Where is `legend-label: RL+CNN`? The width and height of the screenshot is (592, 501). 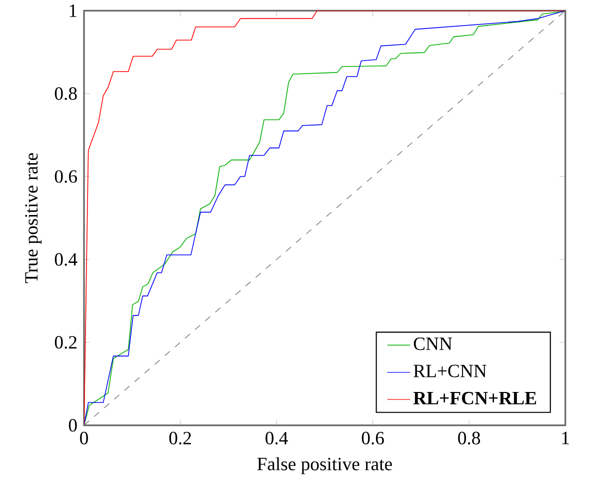 legend-label: RL+CNN is located at coordinates (450, 371).